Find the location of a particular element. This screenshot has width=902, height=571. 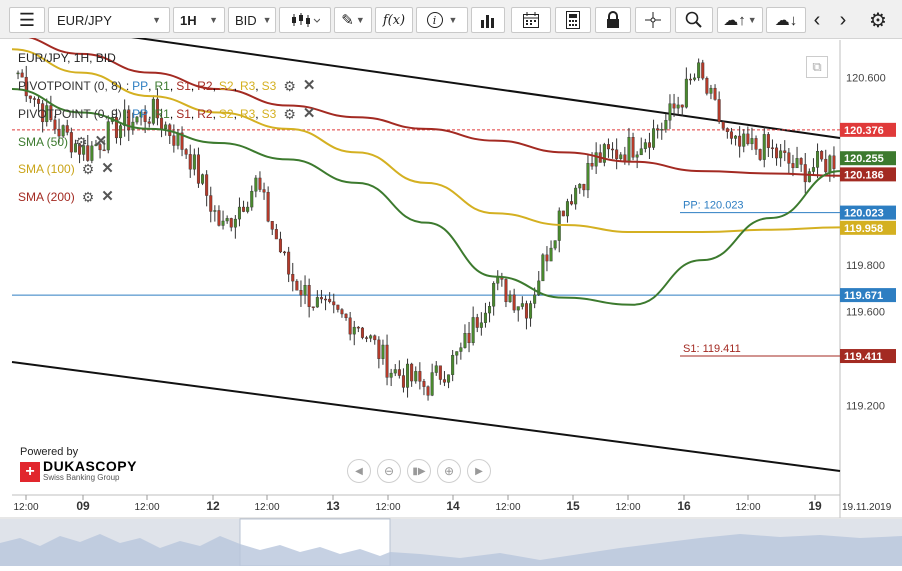

calendar-button is located at coordinates (531, 20).